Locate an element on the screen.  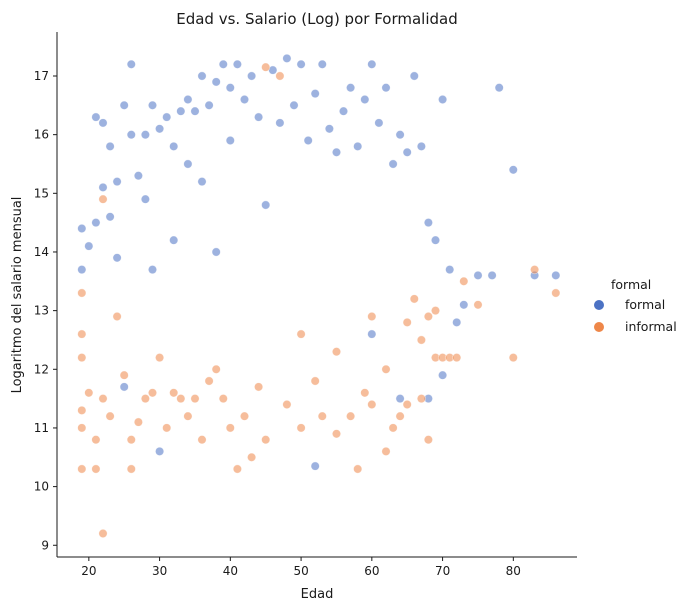
legend-marker-formal is located at coordinates (599, 305).